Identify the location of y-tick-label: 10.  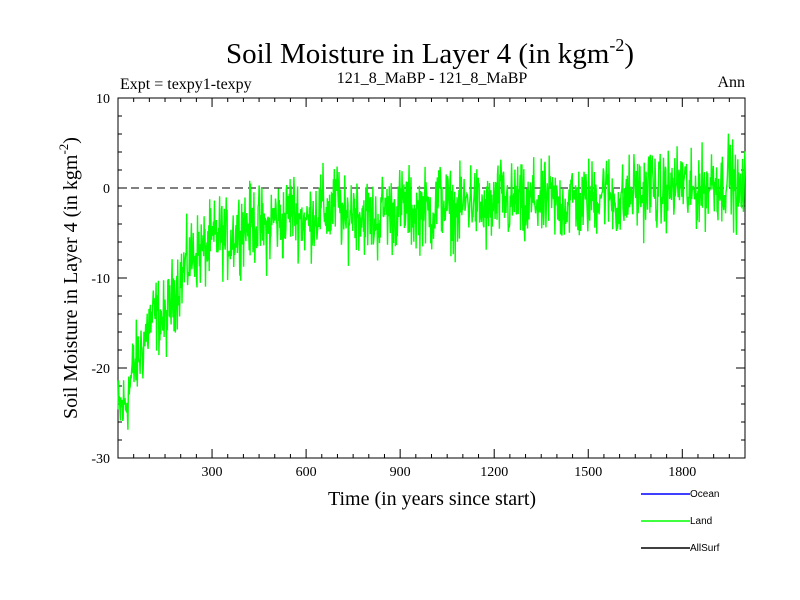
(103, 99).